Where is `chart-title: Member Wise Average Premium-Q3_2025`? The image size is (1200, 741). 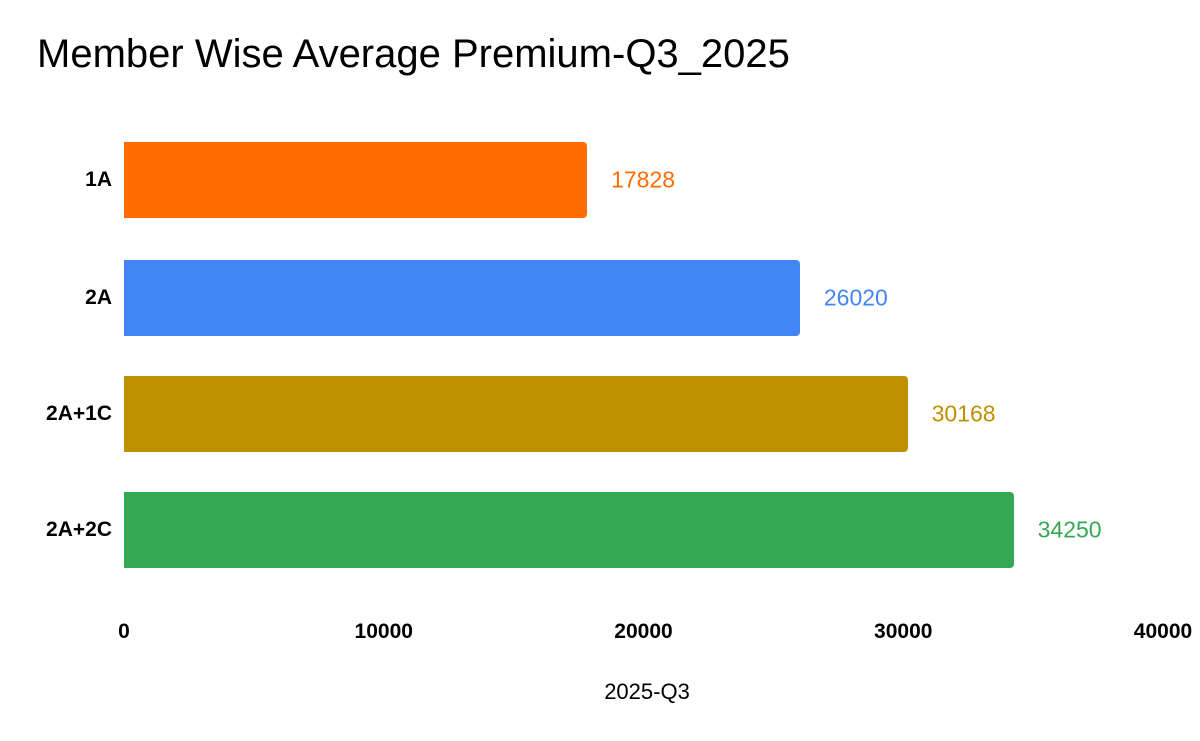 chart-title: Member Wise Average Premium-Q3_2025 is located at coordinates (413, 54).